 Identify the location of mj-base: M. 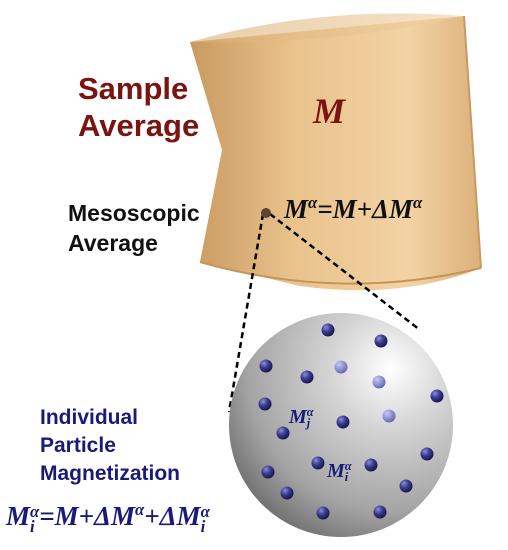
(298, 417).